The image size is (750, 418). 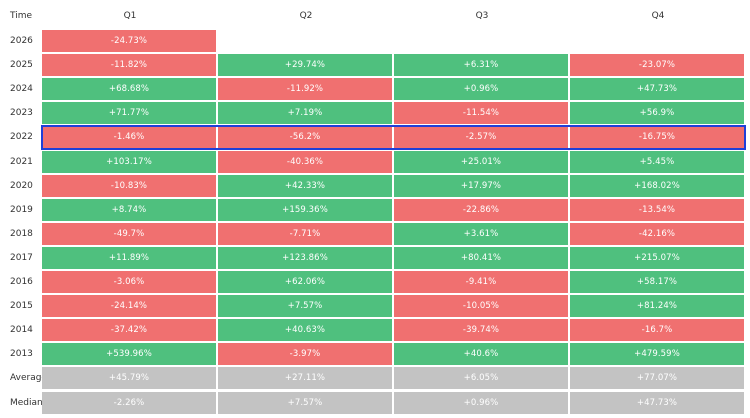 I want to click on column-header-q4: Q4, so click(x=658, y=16).